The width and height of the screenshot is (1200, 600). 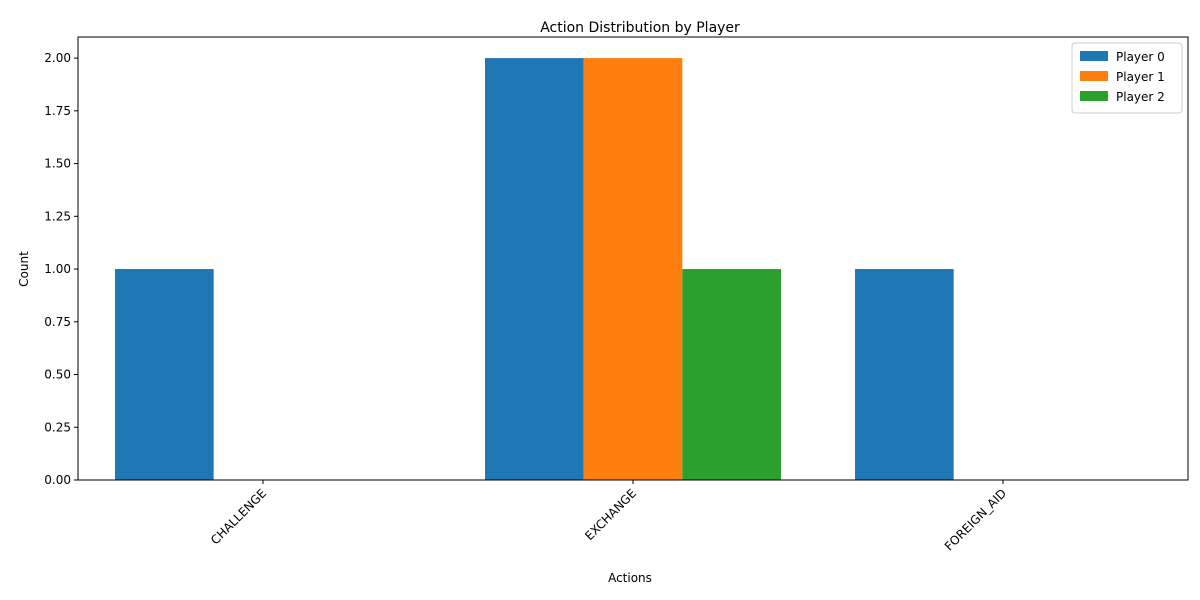 I want to click on bar-player-0-challenge, so click(x=164, y=374).